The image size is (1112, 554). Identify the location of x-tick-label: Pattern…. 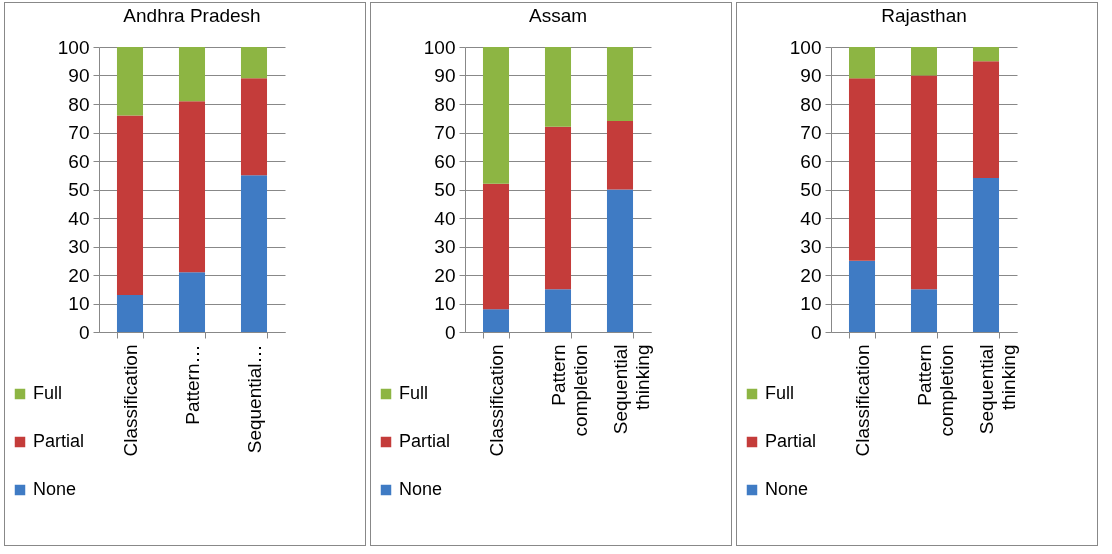
(192, 384).